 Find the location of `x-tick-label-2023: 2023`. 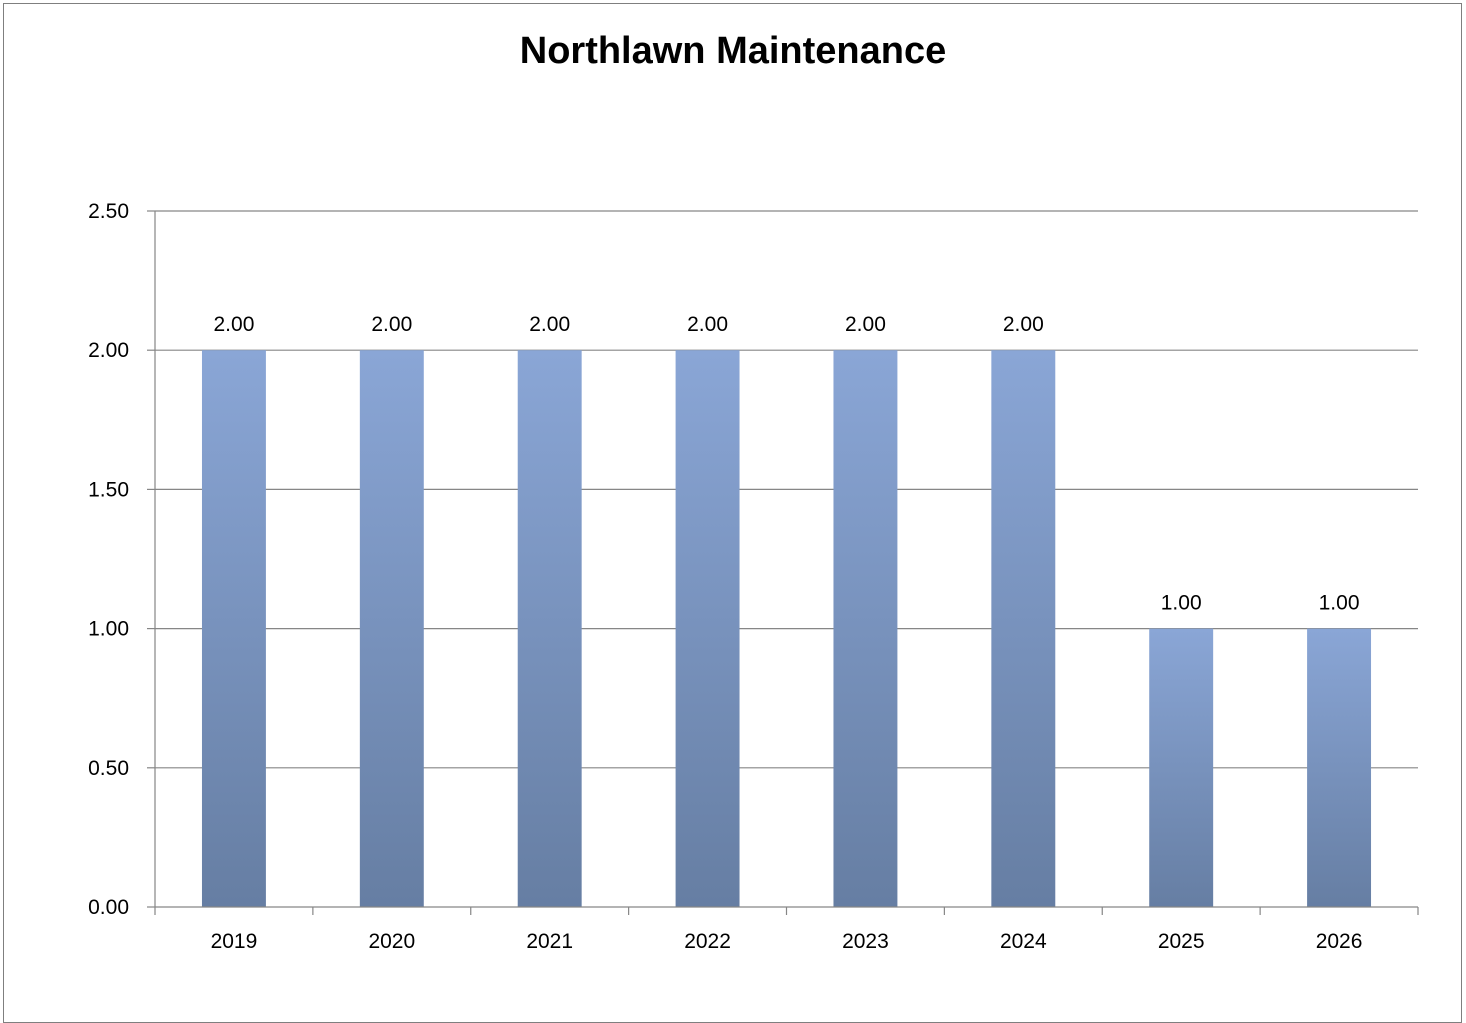

x-tick-label-2023: 2023 is located at coordinates (865, 941).